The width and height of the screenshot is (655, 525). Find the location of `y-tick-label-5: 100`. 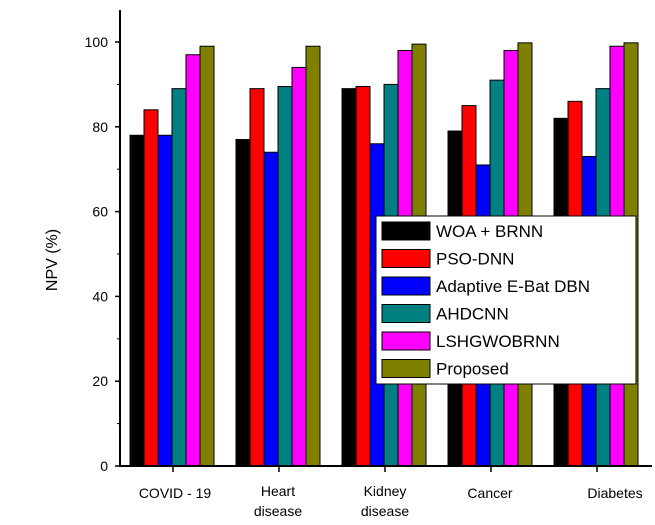

y-tick-label-5: 100 is located at coordinates (97, 42).